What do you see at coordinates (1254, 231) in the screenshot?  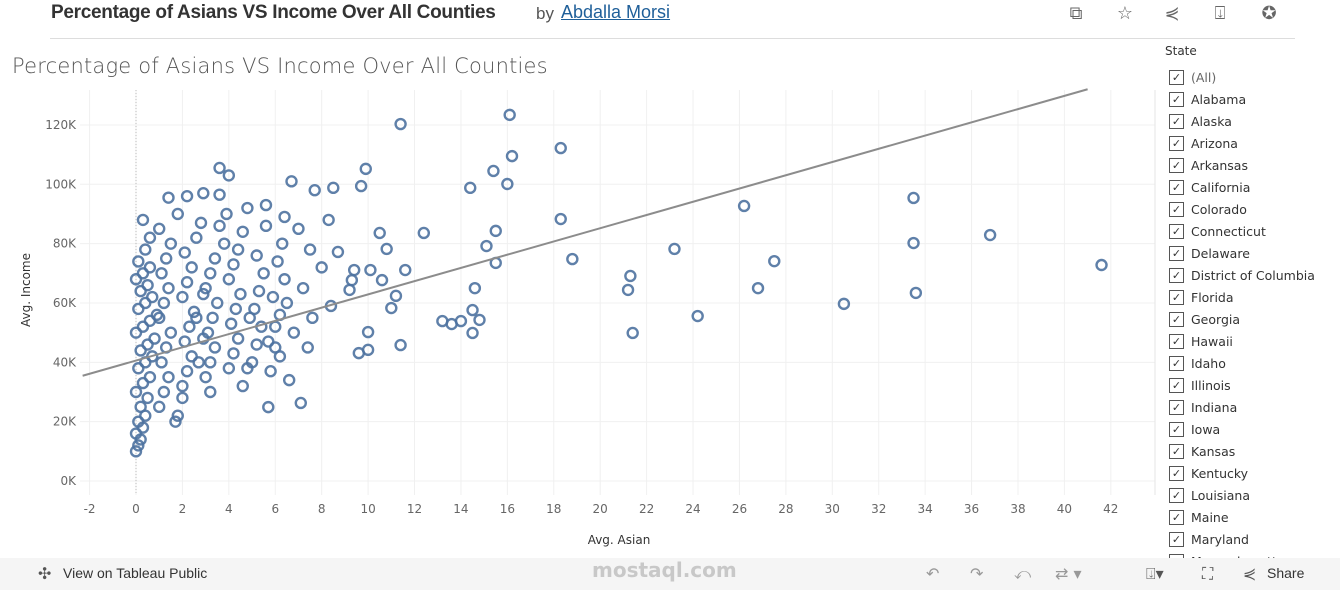 I see `state-filter-item: ✓ Connecticut` at bounding box center [1254, 231].